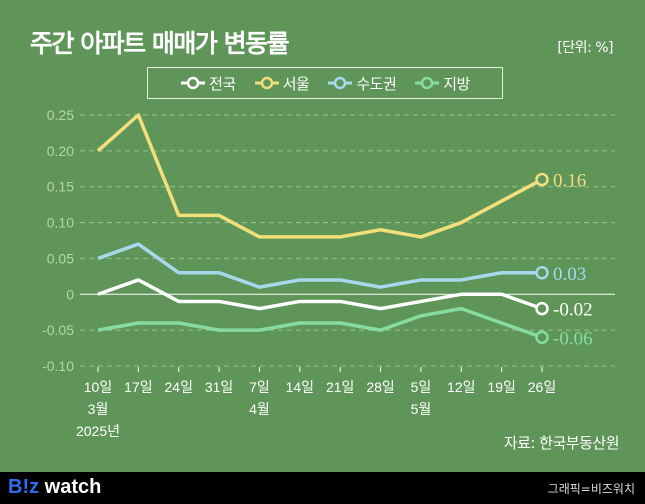 This screenshot has width=645, height=504. Describe the element at coordinates (320, 322) in the screenshot. I see `series-line-지방` at that location.